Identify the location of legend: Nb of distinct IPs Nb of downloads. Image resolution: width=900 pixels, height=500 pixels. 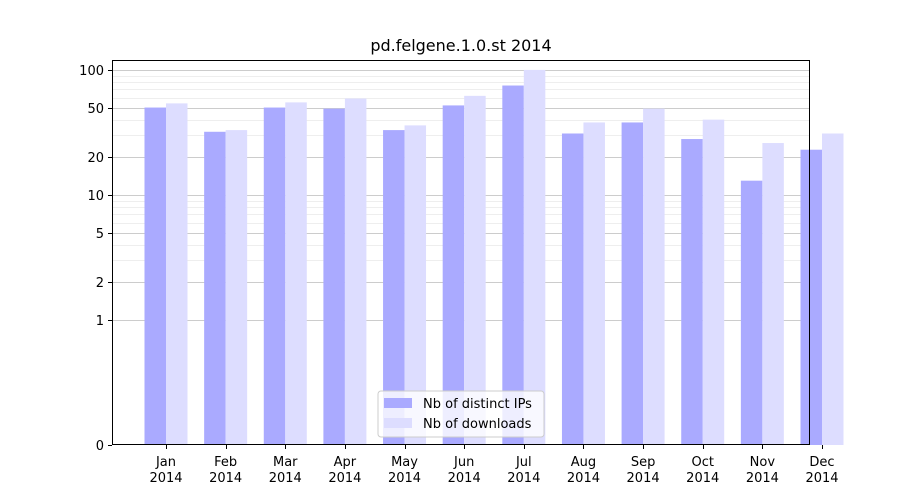
(461, 414).